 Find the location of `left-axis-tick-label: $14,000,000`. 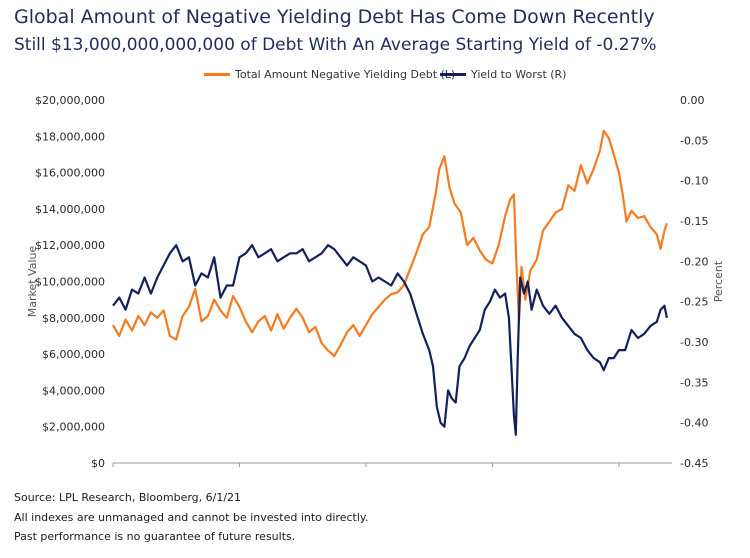

left-axis-tick-label: $14,000,000 is located at coordinates (70, 209).